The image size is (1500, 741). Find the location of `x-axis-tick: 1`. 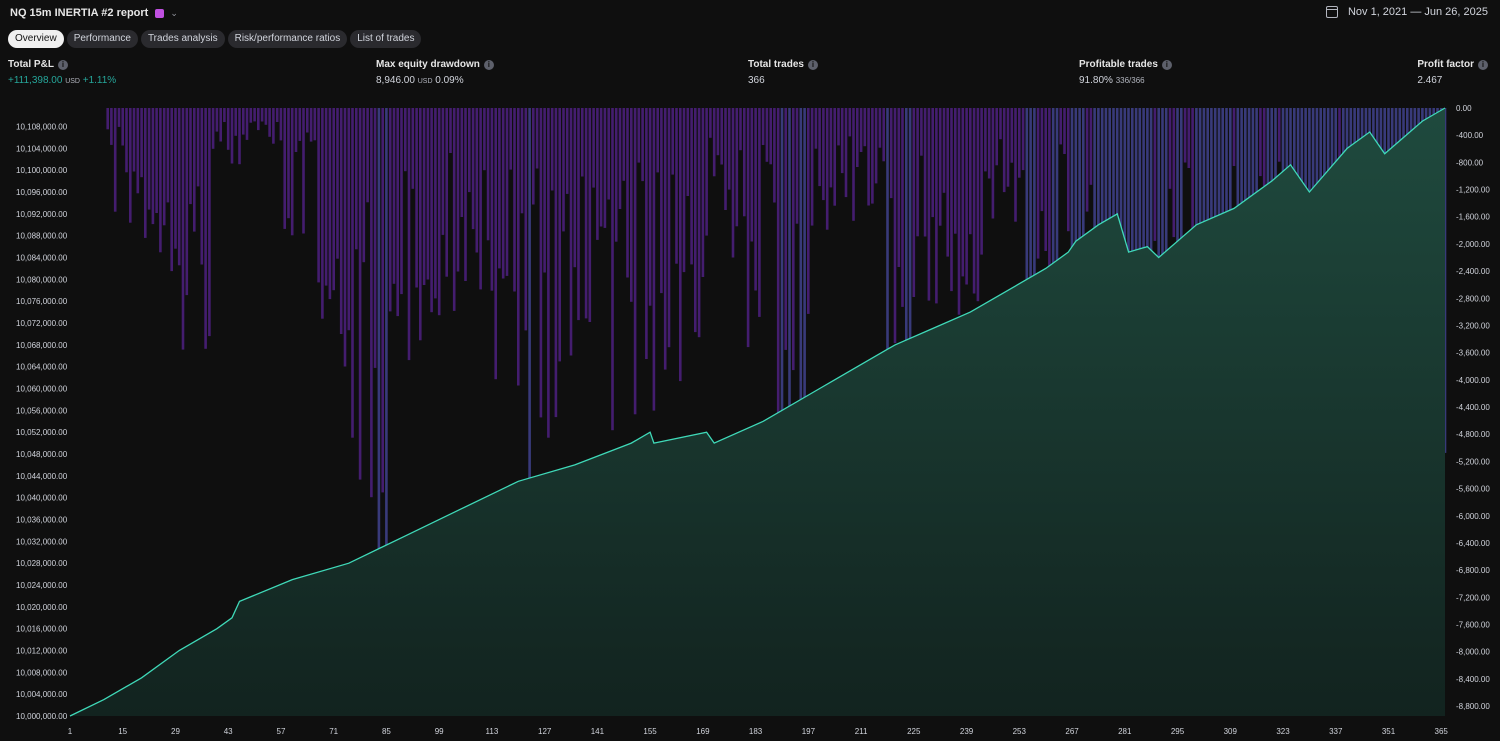

x-axis-tick: 1 is located at coordinates (70, 731).